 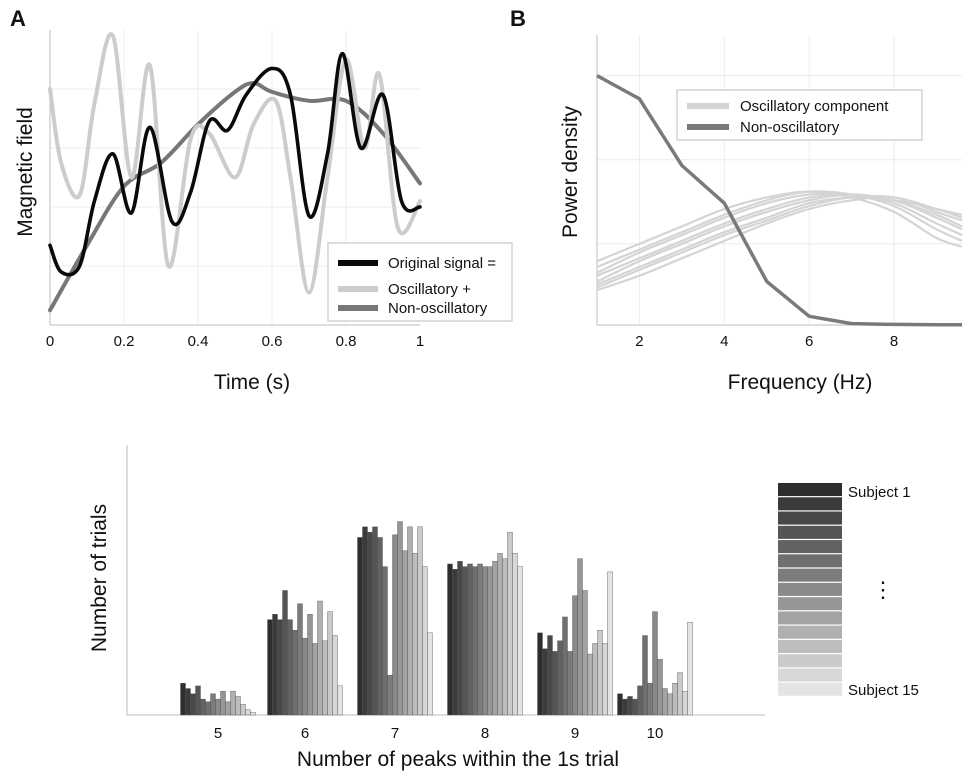 I want to click on legend-label-non-oscillatory: Non-oscillatory, so click(x=438, y=308).